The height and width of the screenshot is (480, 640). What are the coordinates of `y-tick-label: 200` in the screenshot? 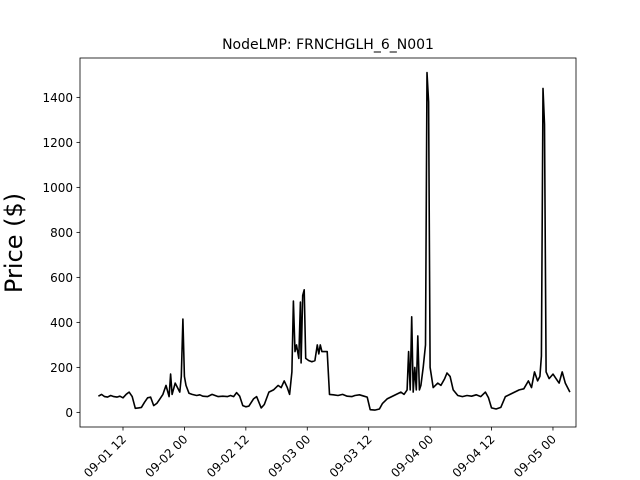 It's located at (61, 368).